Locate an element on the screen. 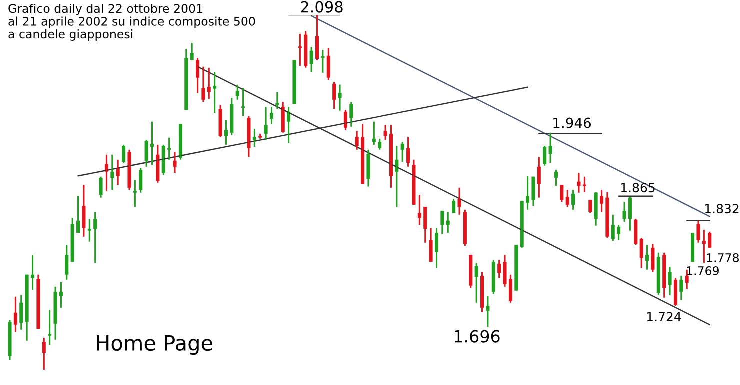 The width and height of the screenshot is (740, 385). annotation: 1.724 is located at coordinates (664, 317).